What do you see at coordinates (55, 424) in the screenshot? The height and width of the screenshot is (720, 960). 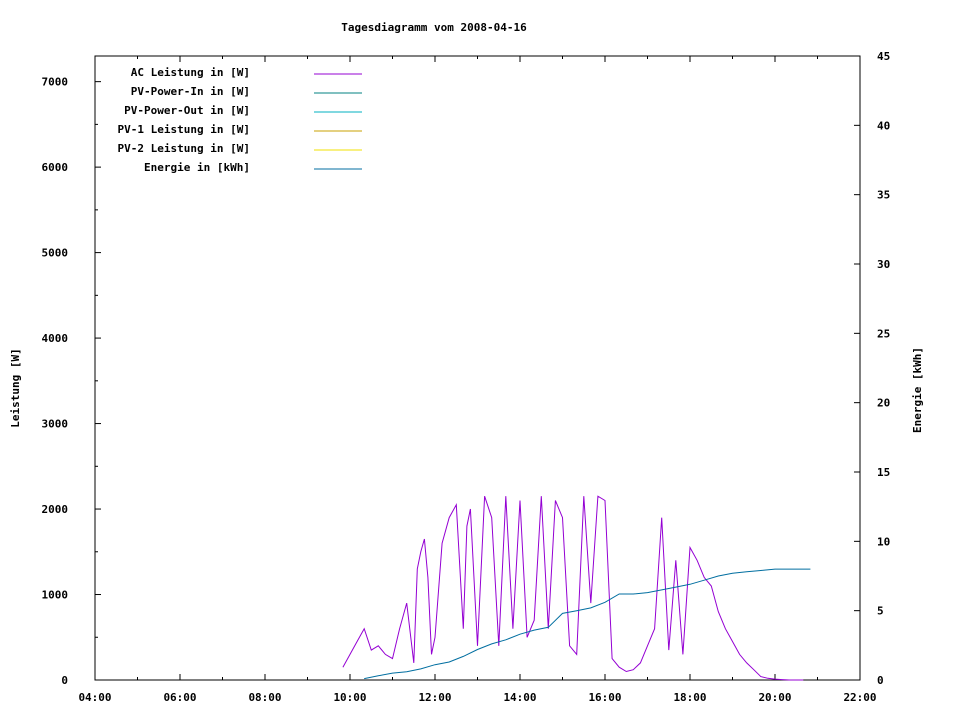 I see `y-left-tick-label: 3000` at bounding box center [55, 424].